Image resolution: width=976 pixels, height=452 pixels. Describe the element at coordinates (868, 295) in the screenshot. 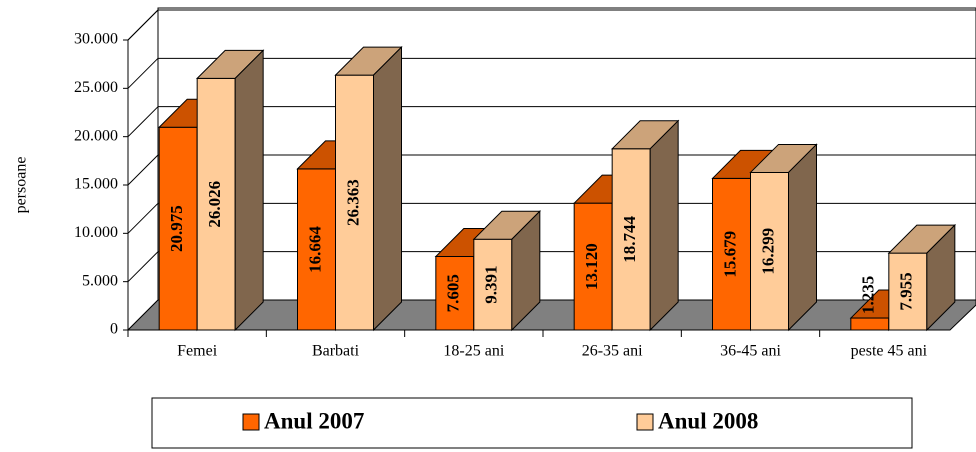

I see `value-label: 1.235` at that location.